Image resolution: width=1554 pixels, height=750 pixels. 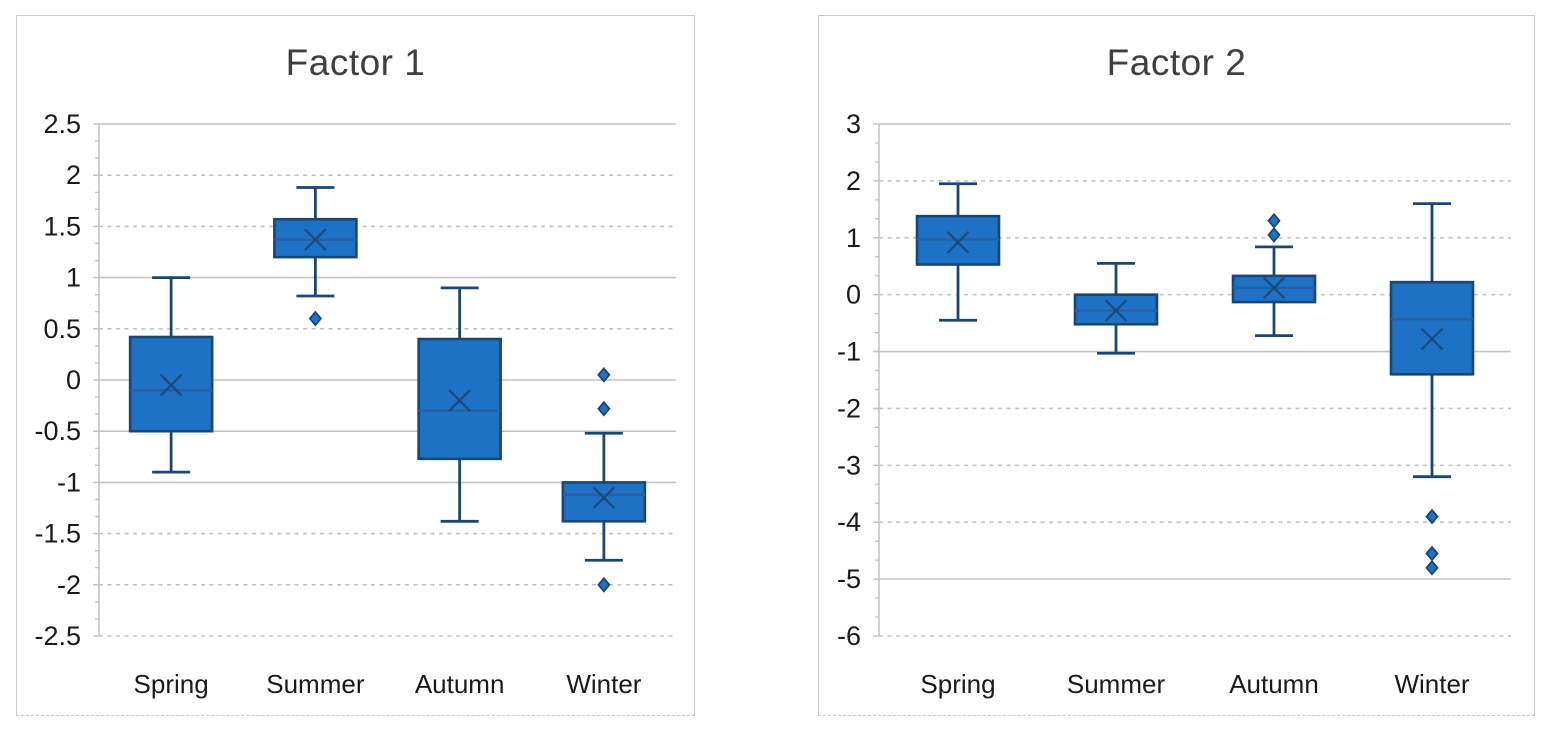 What do you see at coordinates (355, 62) in the screenshot?
I see `chart-title: Factor 1` at bounding box center [355, 62].